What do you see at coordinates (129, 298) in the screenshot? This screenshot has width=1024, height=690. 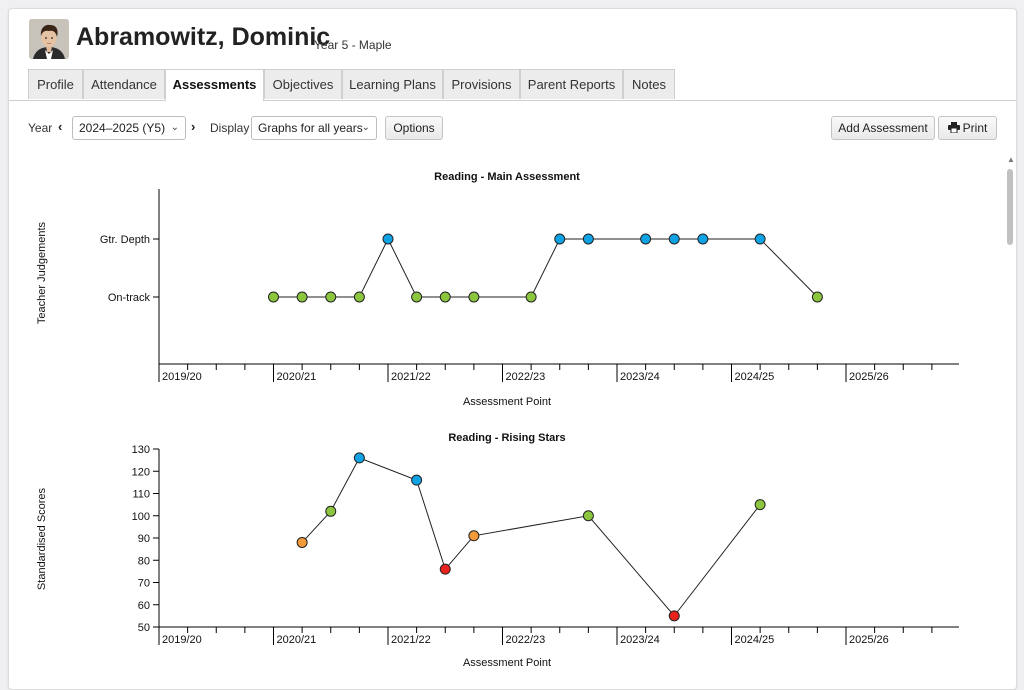 I see `y-tick-label: On-track` at bounding box center [129, 298].